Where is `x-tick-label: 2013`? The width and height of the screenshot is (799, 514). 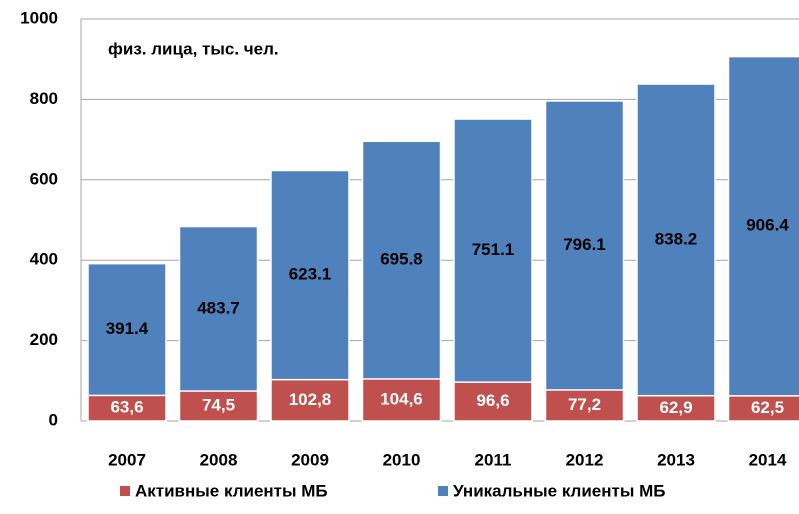
x-tick-label: 2013 is located at coordinates (676, 459).